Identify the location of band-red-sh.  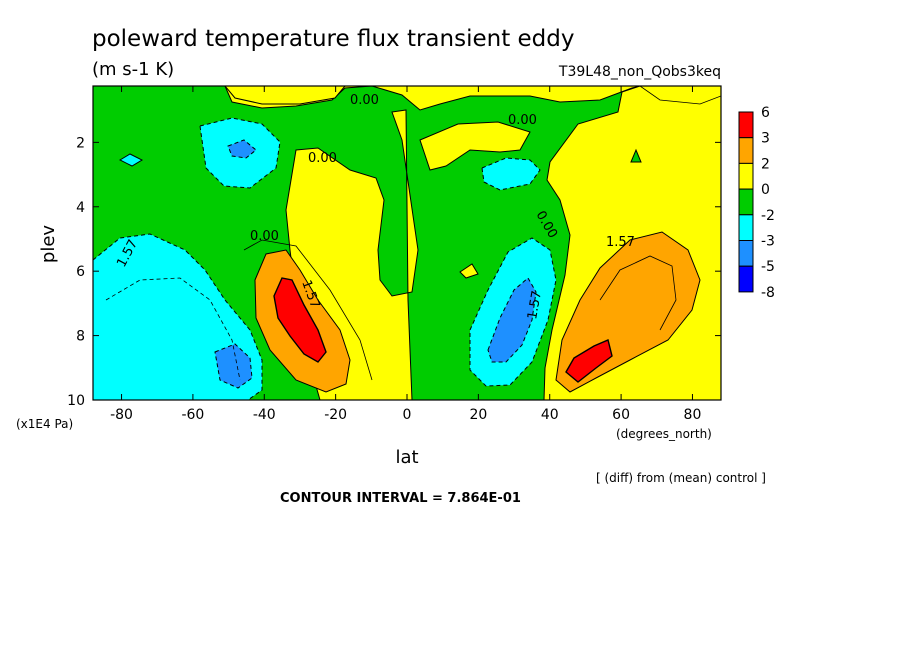
(300, 320).